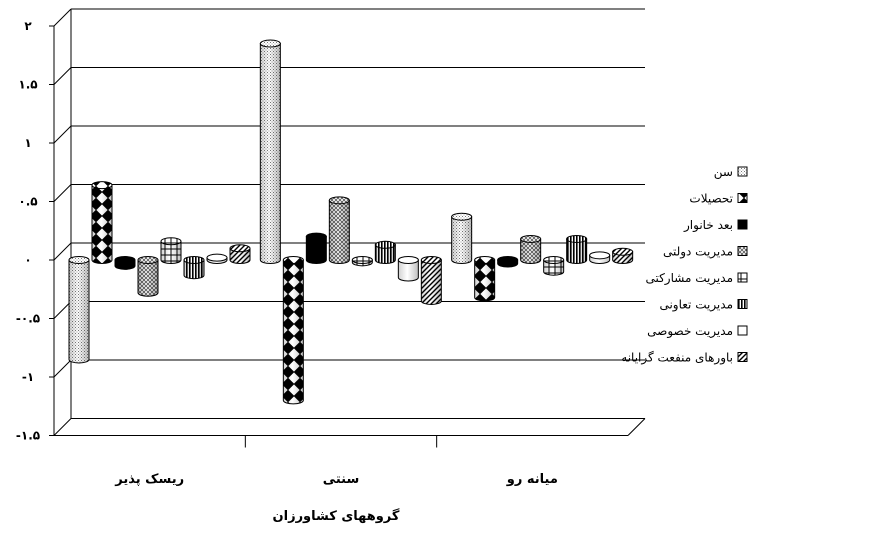 The image size is (885, 533). I want to click on legend-item: مدیریت تعاونی, so click(703, 305).